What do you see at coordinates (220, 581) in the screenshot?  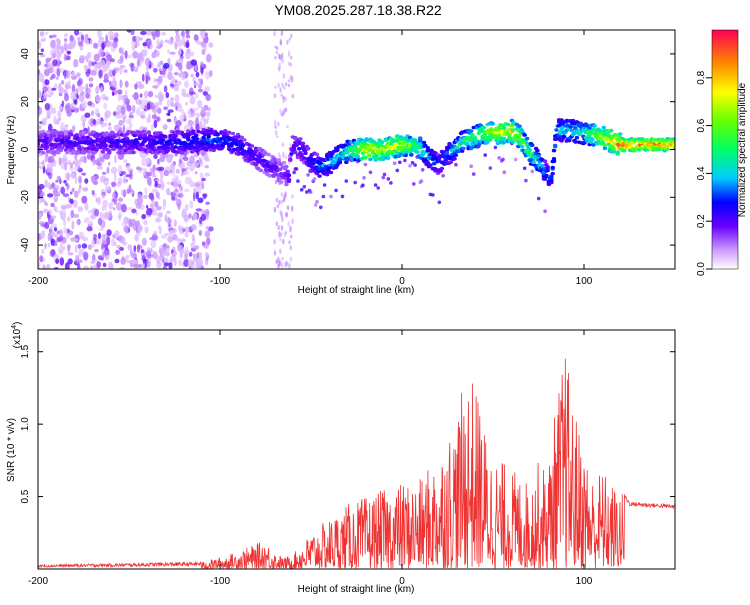 I see `snr-x-tick-label: -100` at bounding box center [220, 581].